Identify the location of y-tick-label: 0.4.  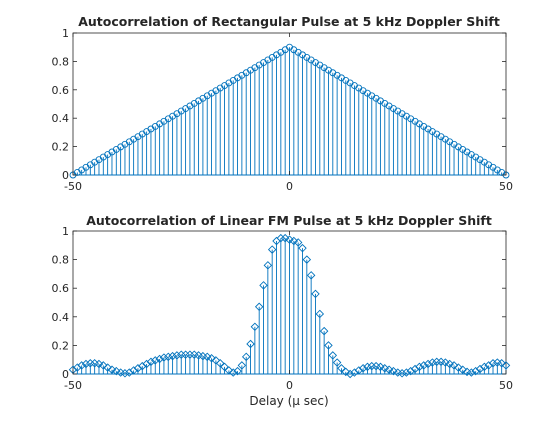
(61, 317).